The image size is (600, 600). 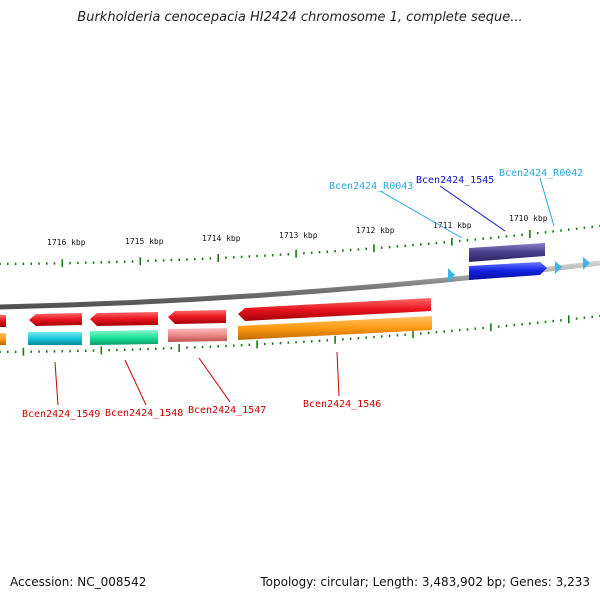 What do you see at coordinates (541, 173) in the screenshot?
I see `label-rna-right: Bcen2424_R0042` at bounding box center [541, 173].